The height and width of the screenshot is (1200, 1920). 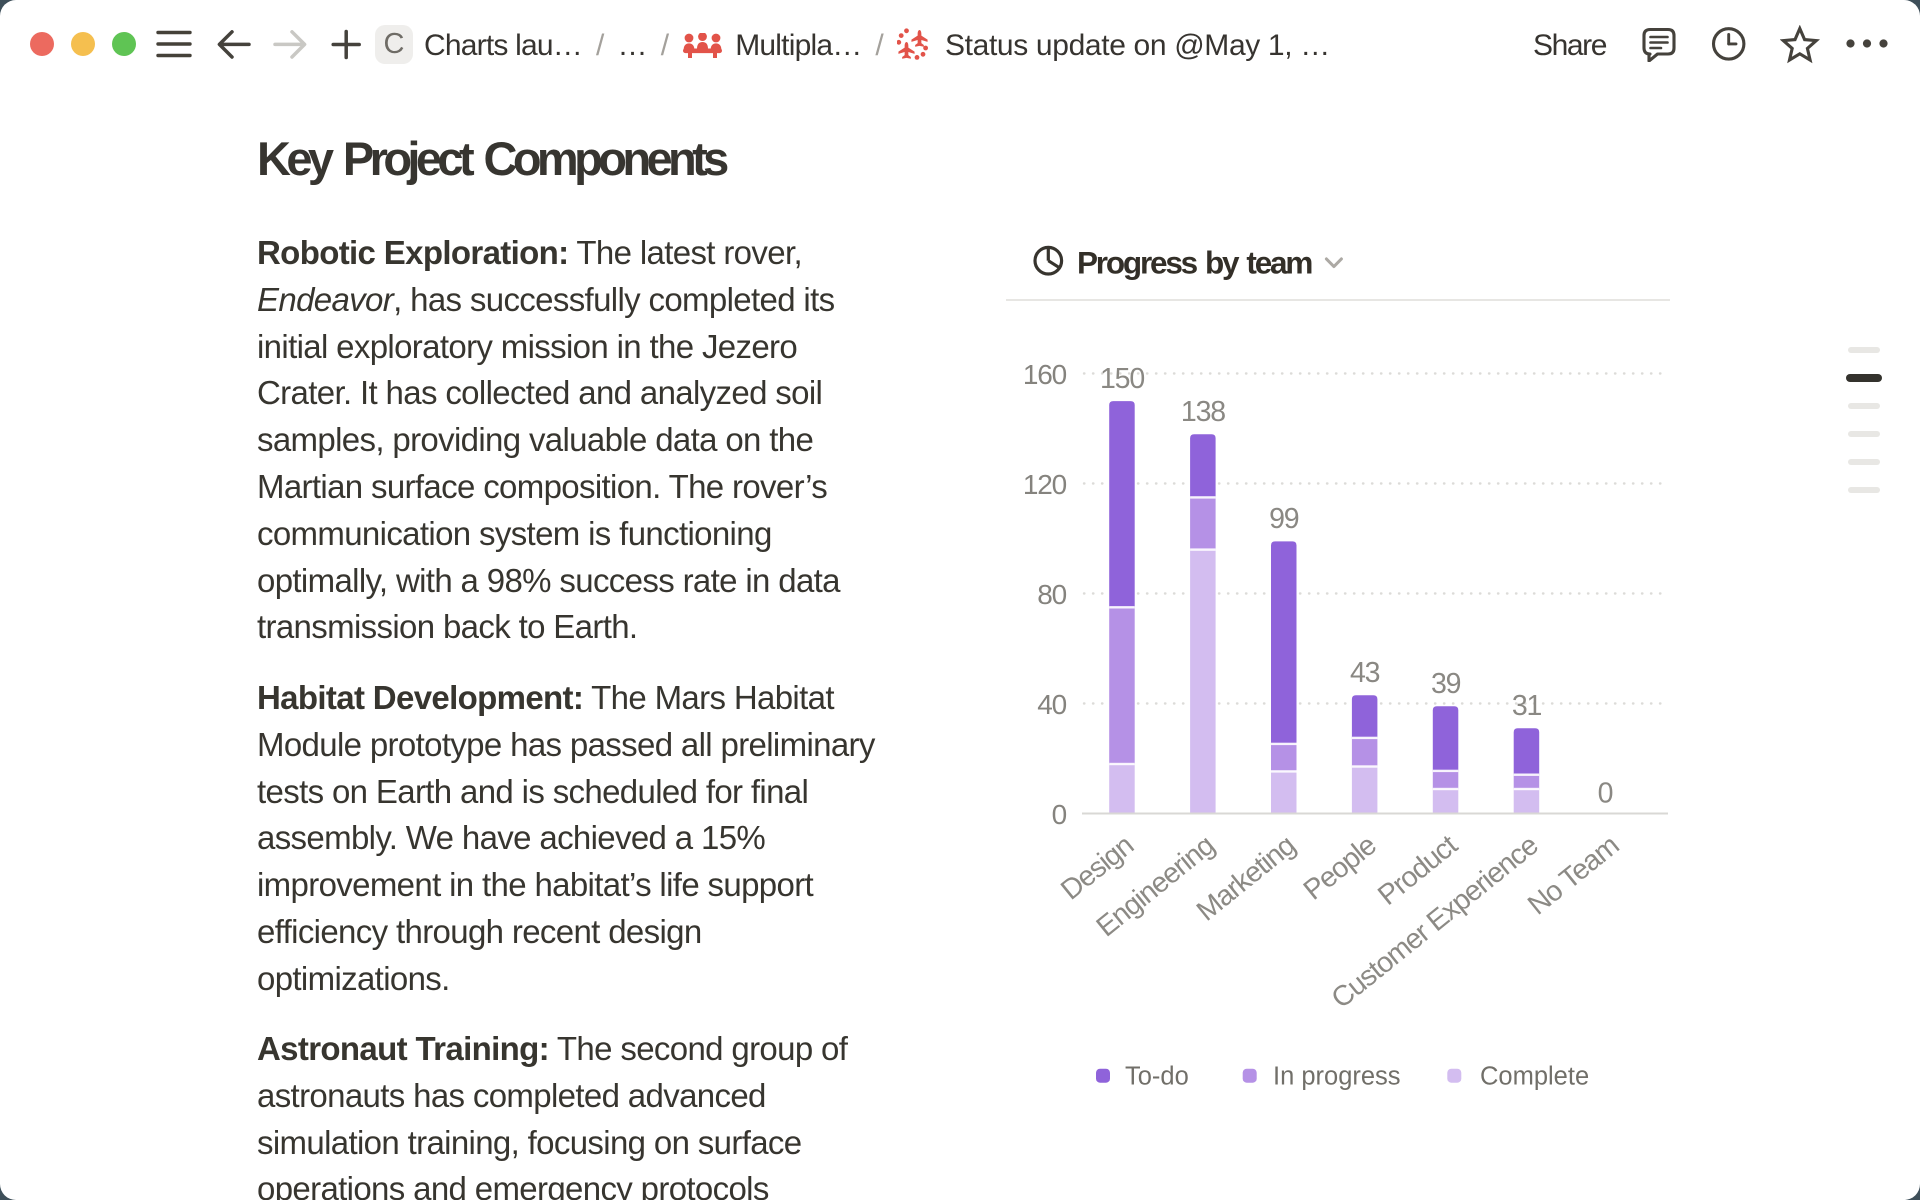 I want to click on svg-text: 138, so click(x=1203, y=412).